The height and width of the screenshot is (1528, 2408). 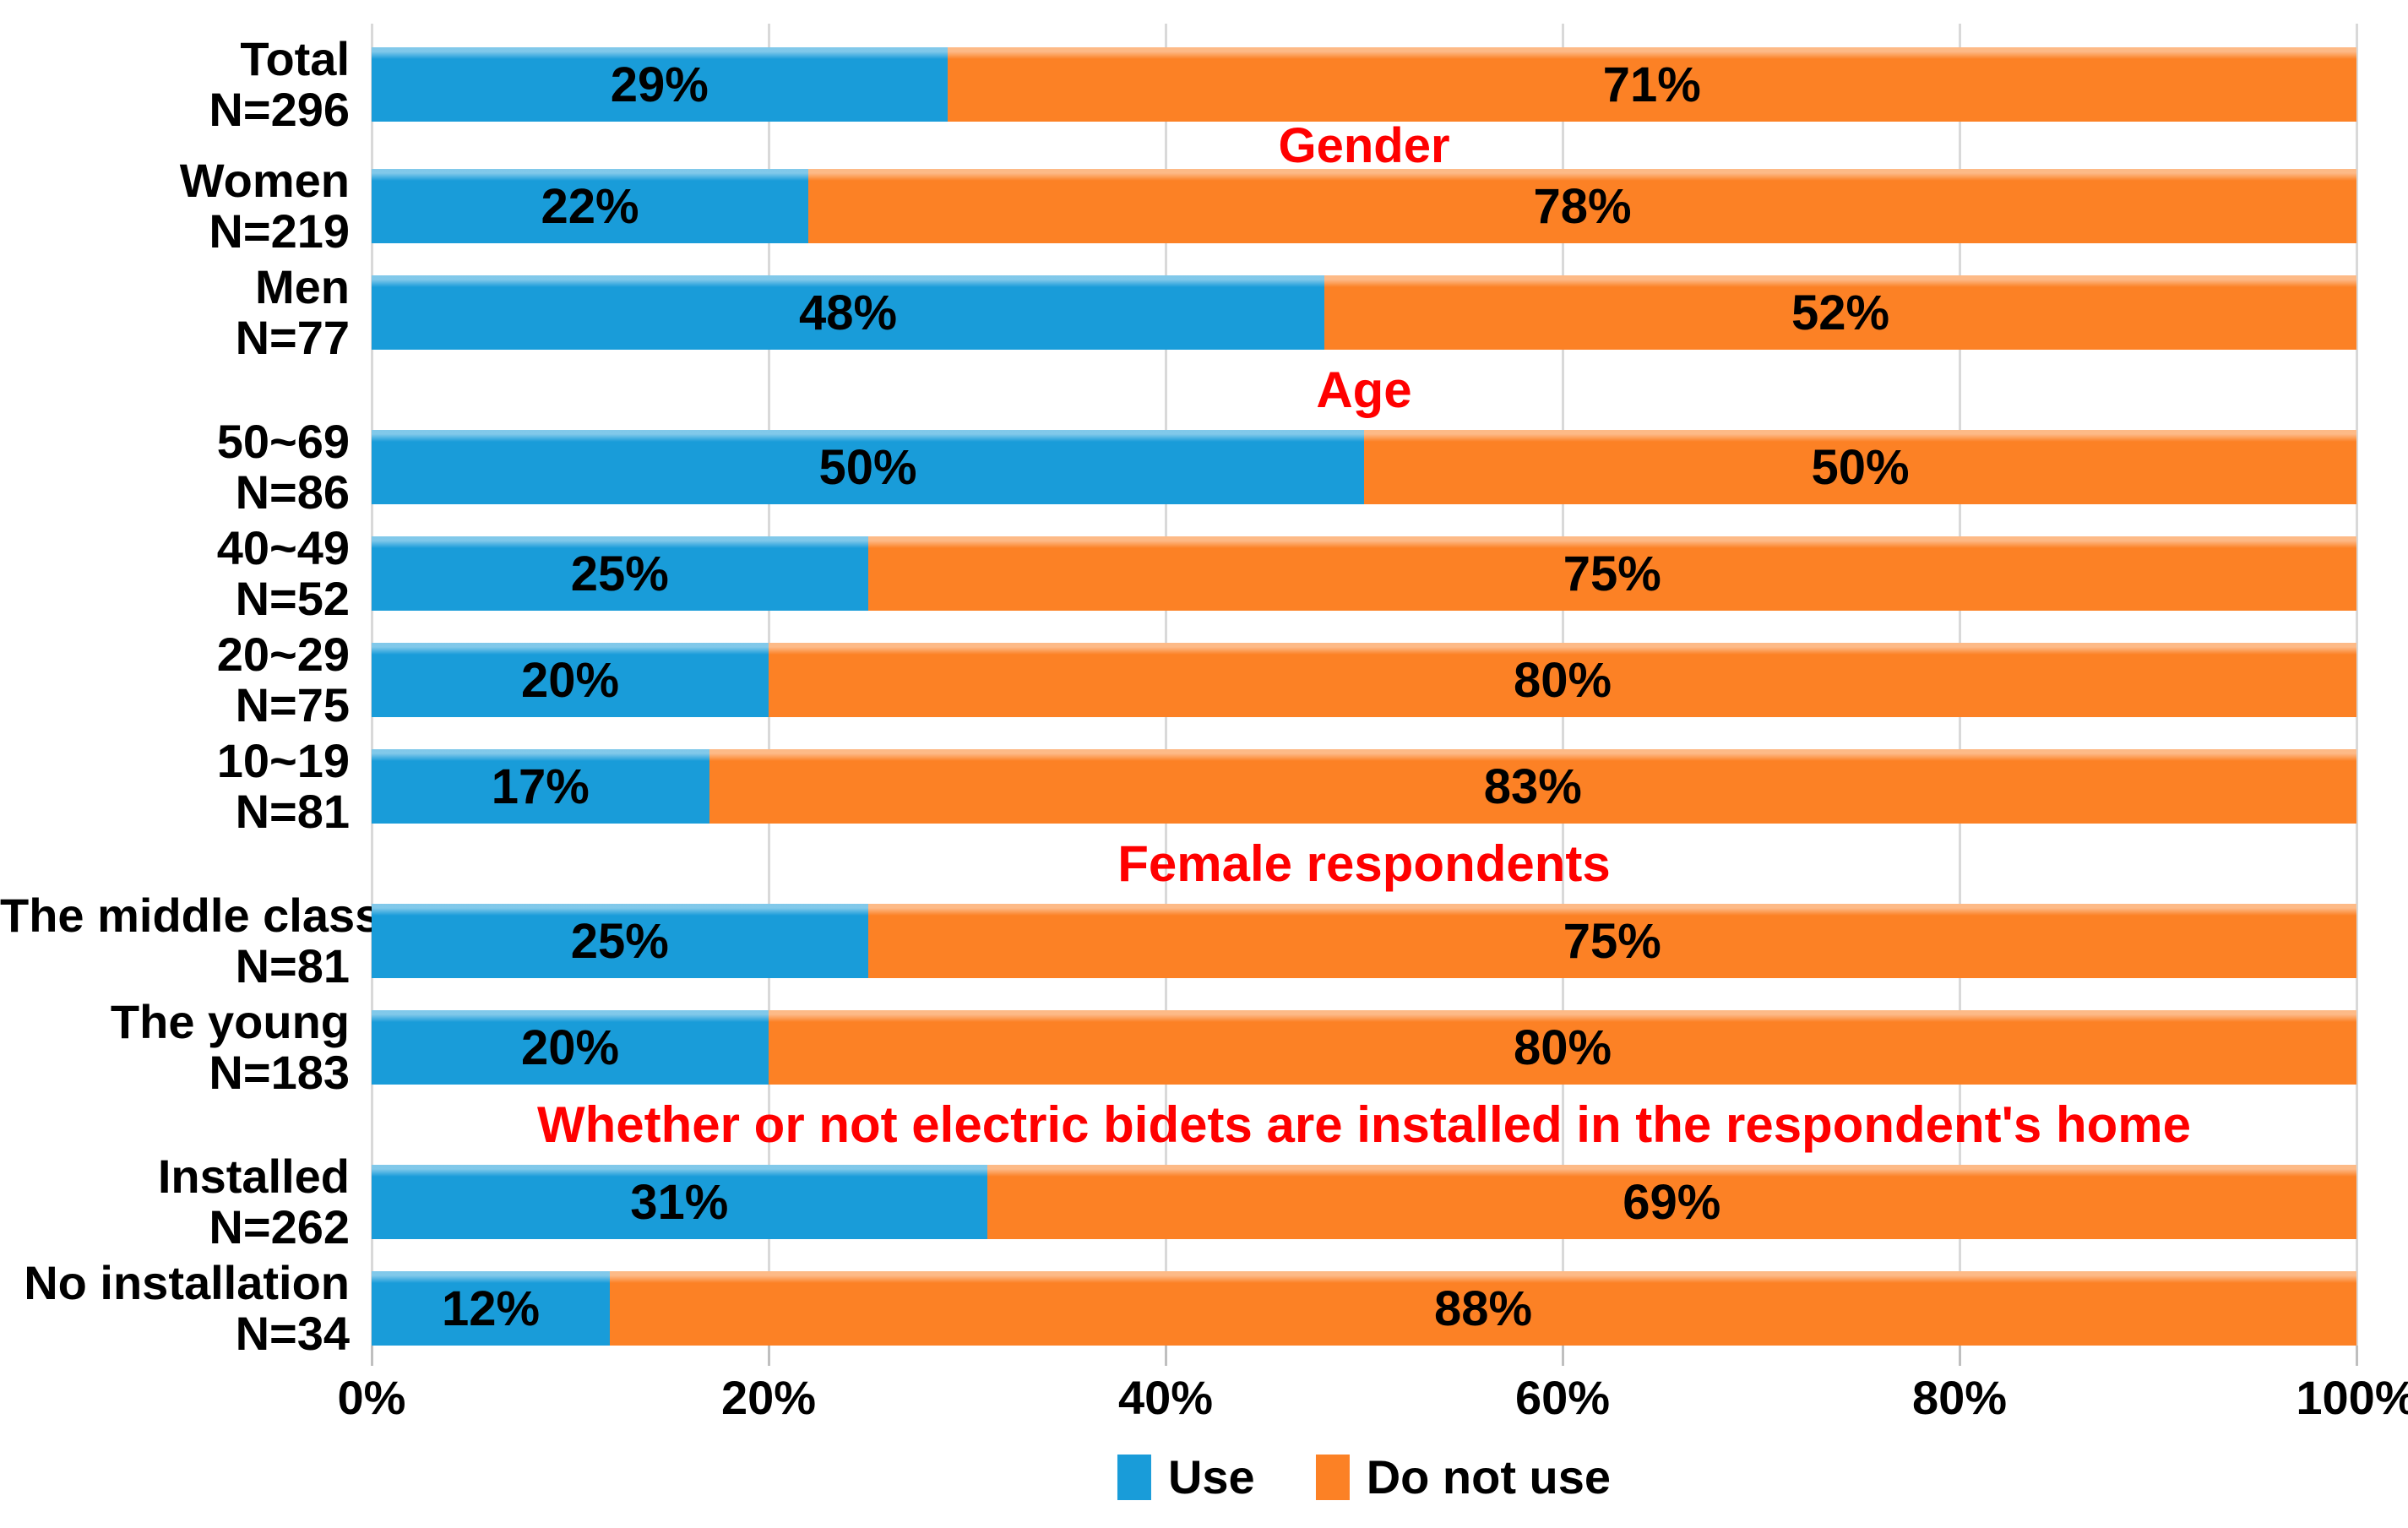 I want to click on category-label: The young N=183, so click(x=186, y=1047).